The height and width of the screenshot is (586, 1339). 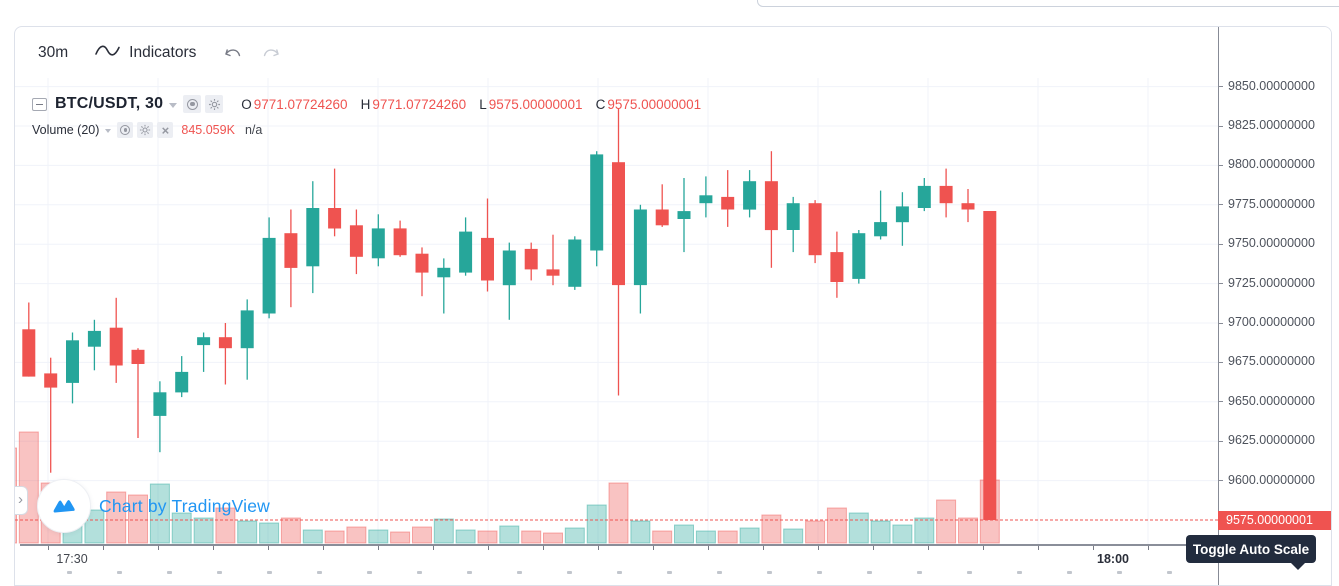 What do you see at coordinates (1271, 322) in the screenshot?
I see `price-axis-label: 9700.00000000` at bounding box center [1271, 322].